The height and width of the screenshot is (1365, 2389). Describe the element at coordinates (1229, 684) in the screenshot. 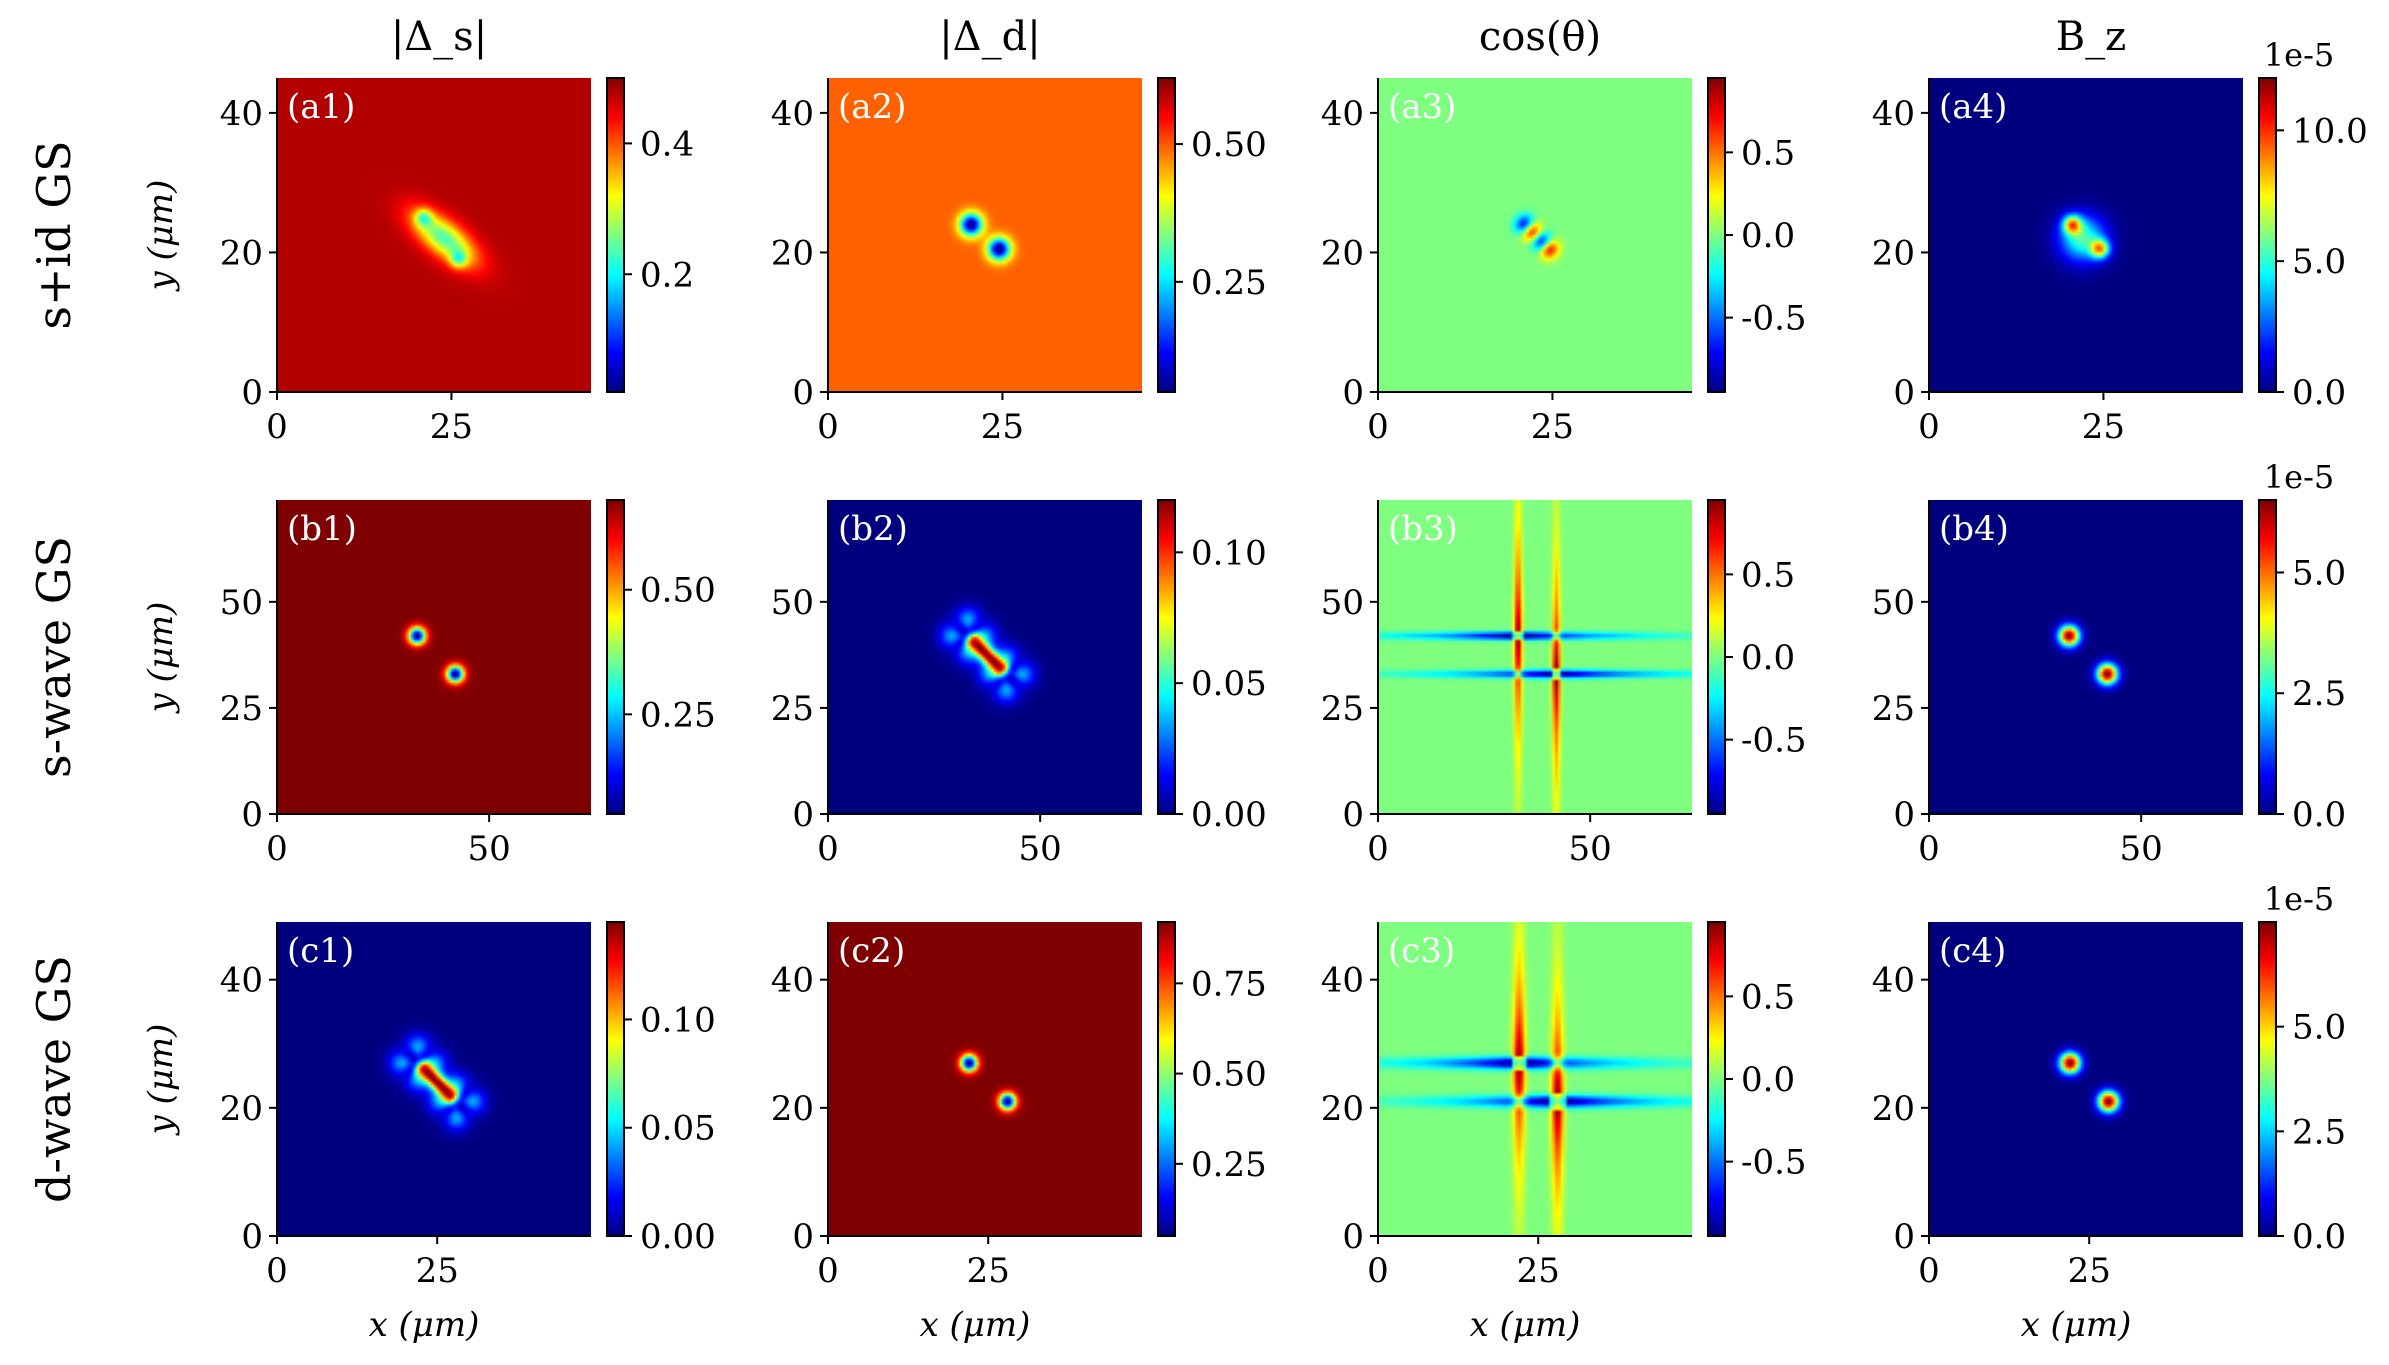

I see `colorbar-tick-label: 0.05` at that location.